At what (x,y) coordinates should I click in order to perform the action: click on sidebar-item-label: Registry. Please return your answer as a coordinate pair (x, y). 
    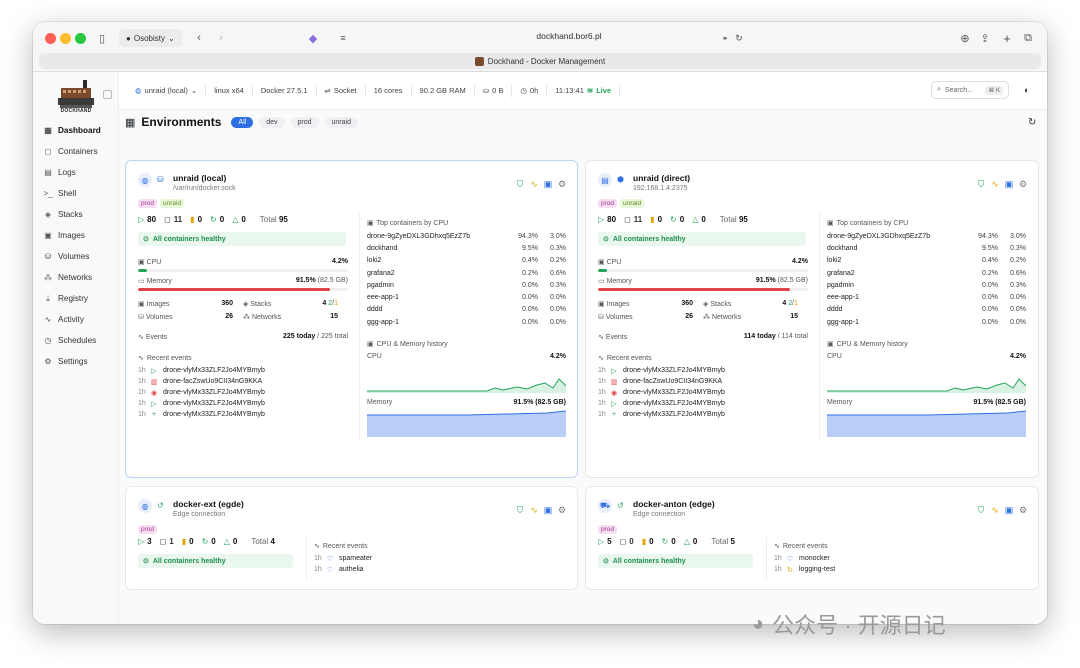
    Looking at the image, I should click on (73, 298).